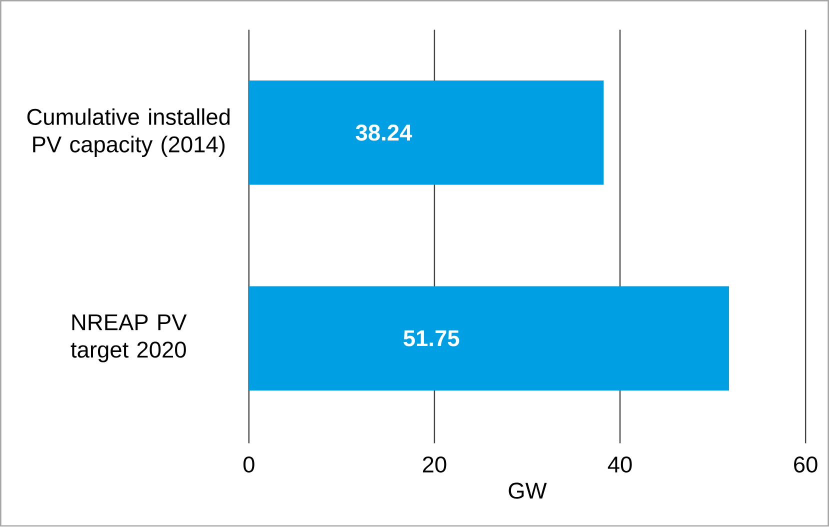 This screenshot has width=829, height=527. I want to click on x-tick-label: 40, so click(620, 464).